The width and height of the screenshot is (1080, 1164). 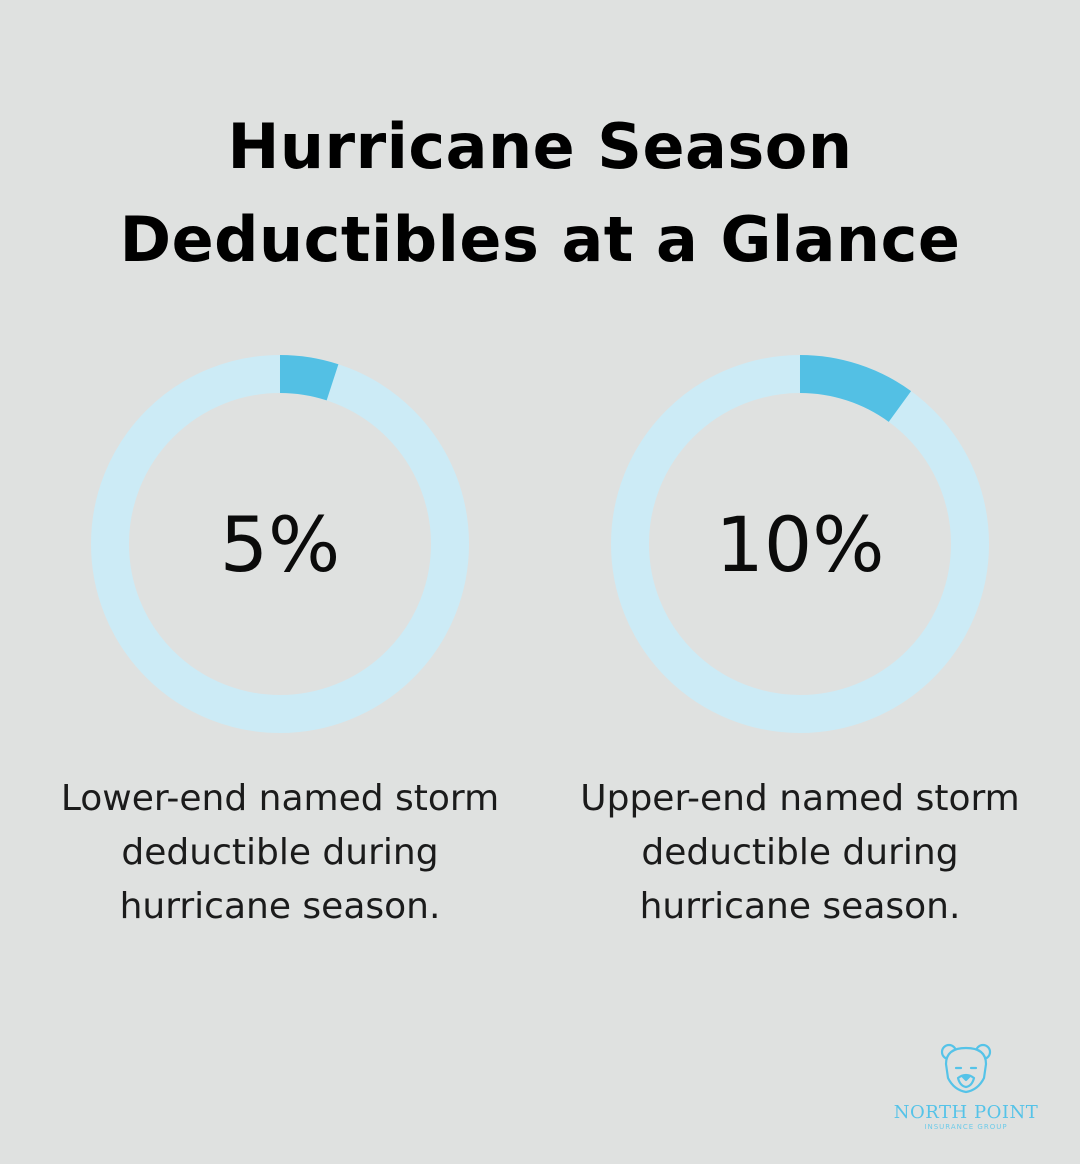 I want to click on logo-name: NORTH POINT, so click(x=966, y=1112).